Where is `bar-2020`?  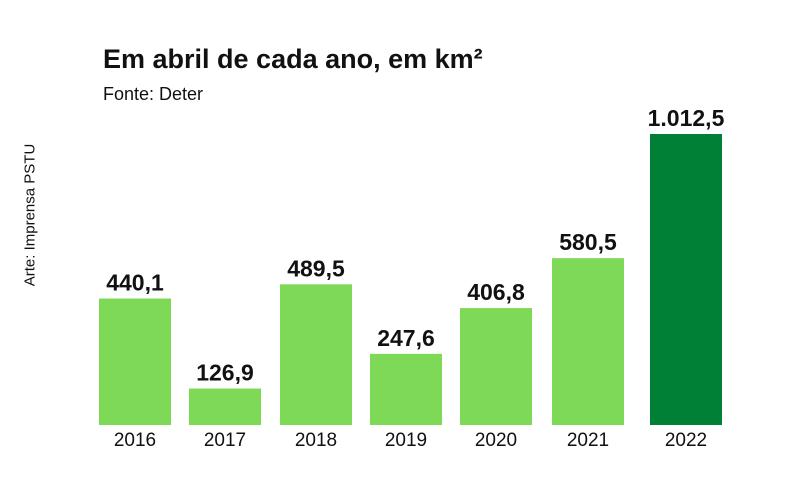
bar-2020 is located at coordinates (496, 366).